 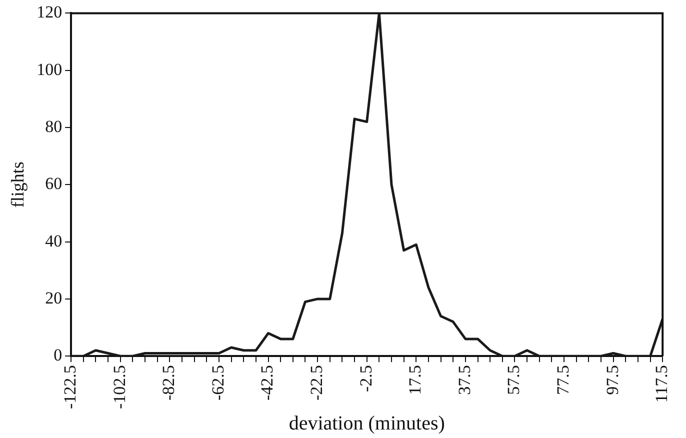 I want to click on x-tick-label: 17.5, so click(x=415, y=380).